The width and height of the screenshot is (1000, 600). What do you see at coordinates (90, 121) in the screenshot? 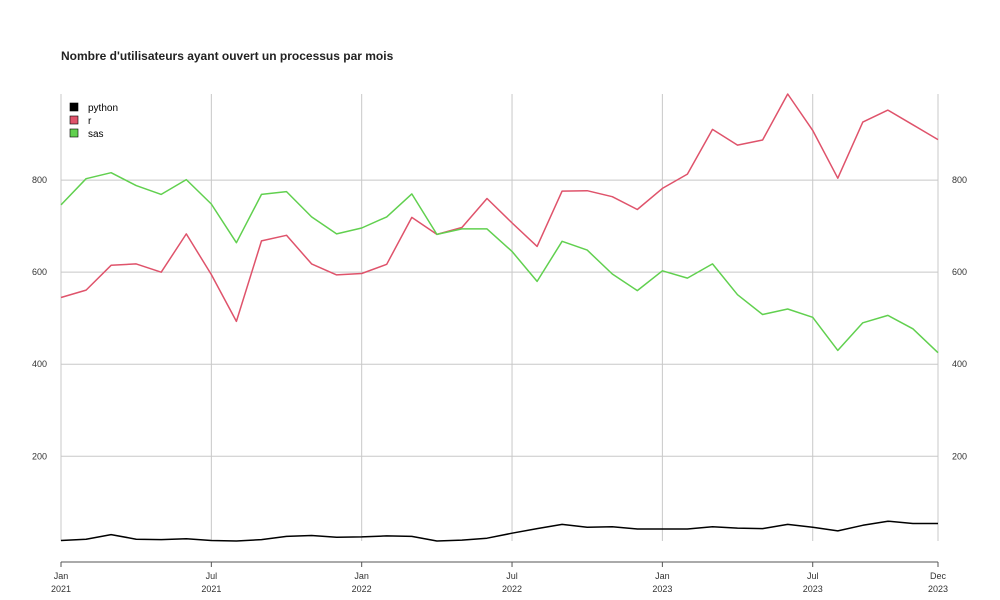
I see `legend-label-r: r` at bounding box center [90, 121].